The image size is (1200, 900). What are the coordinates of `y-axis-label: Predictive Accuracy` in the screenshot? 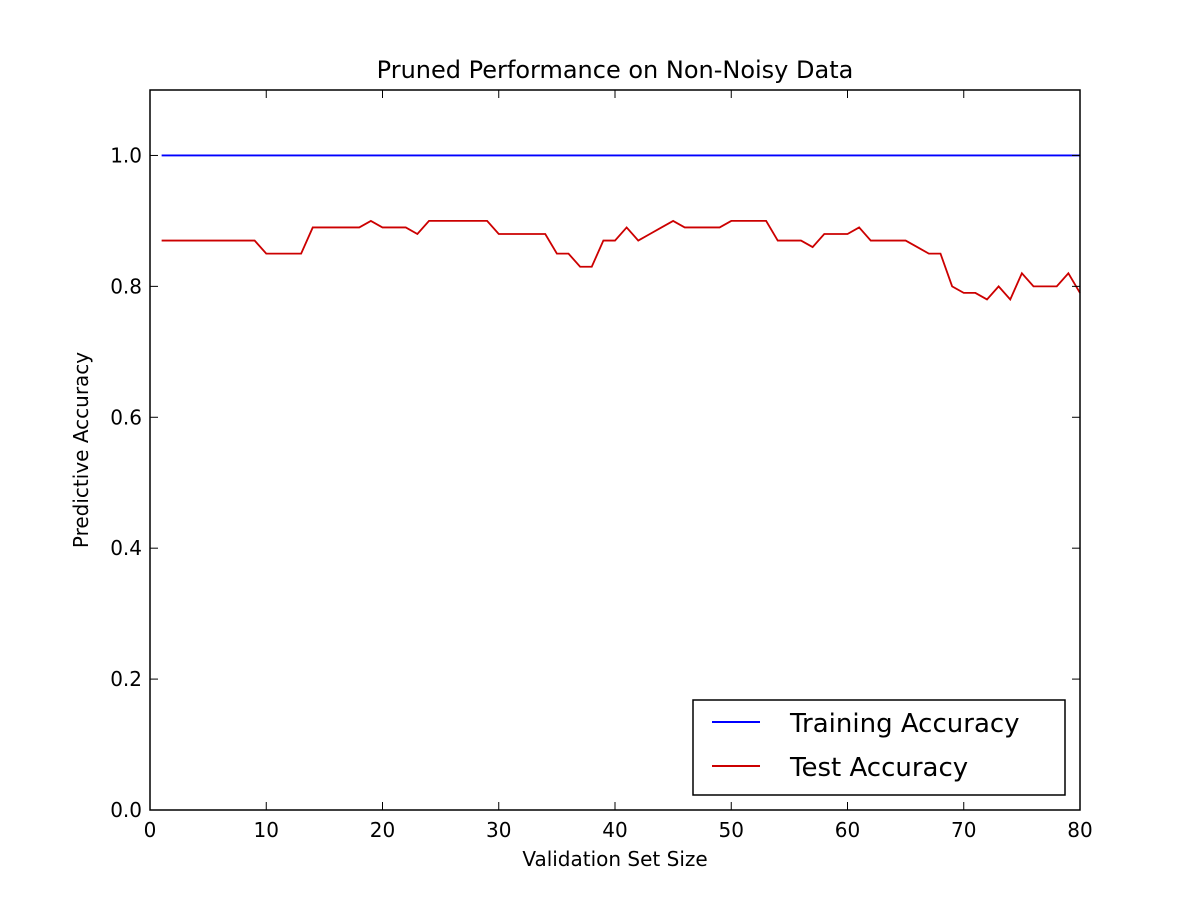 It's located at (81, 450).